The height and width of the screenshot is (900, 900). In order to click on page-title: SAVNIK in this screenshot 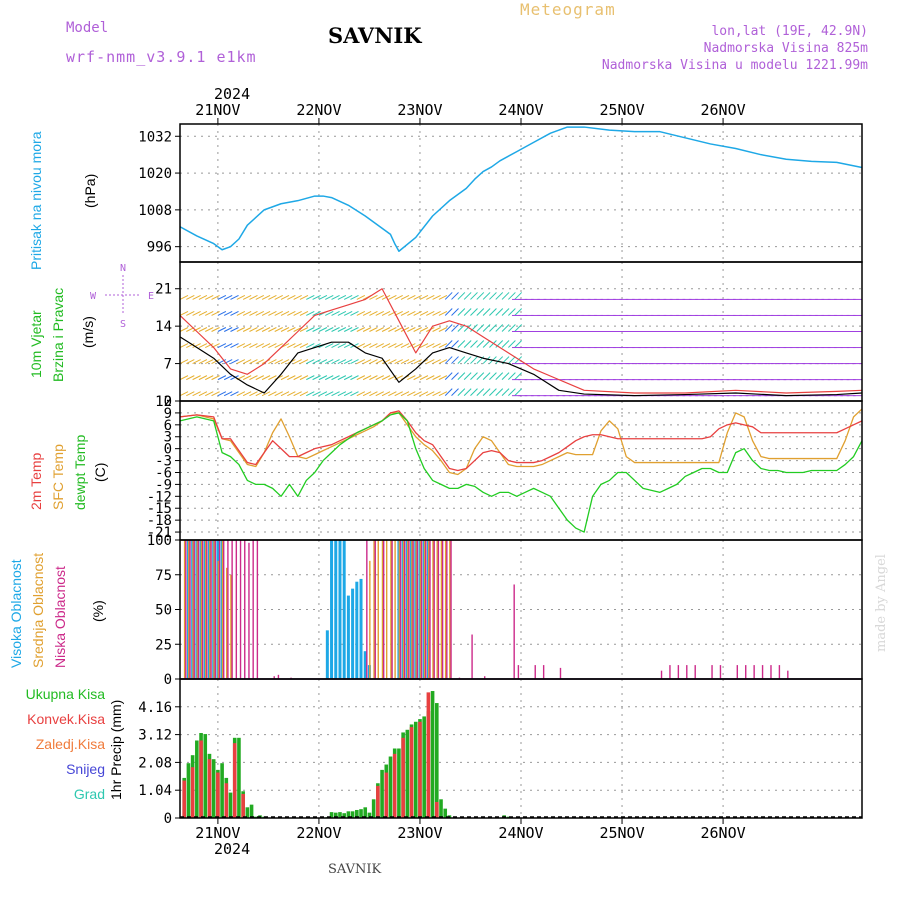, I will do `click(375, 35)`.